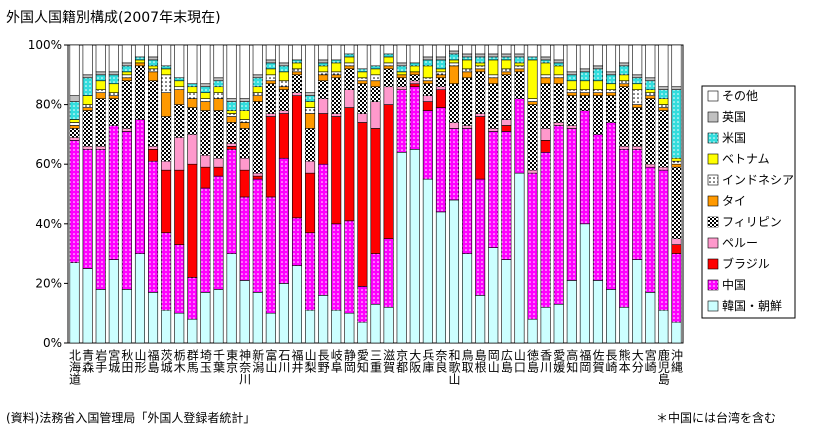 Image resolution: width=821 pixels, height=435 pixels. What do you see at coordinates (310, 361) in the screenshot?
I see `x-tick-label: 山梨` at bounding box center [310, 361].